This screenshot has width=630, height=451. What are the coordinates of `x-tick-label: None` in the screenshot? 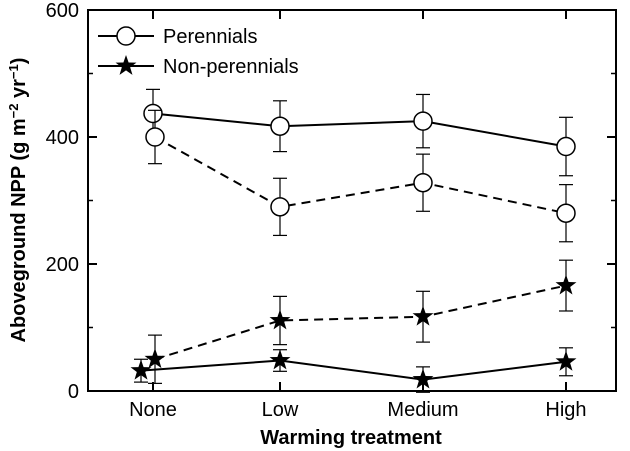 It's located at (153, 410).